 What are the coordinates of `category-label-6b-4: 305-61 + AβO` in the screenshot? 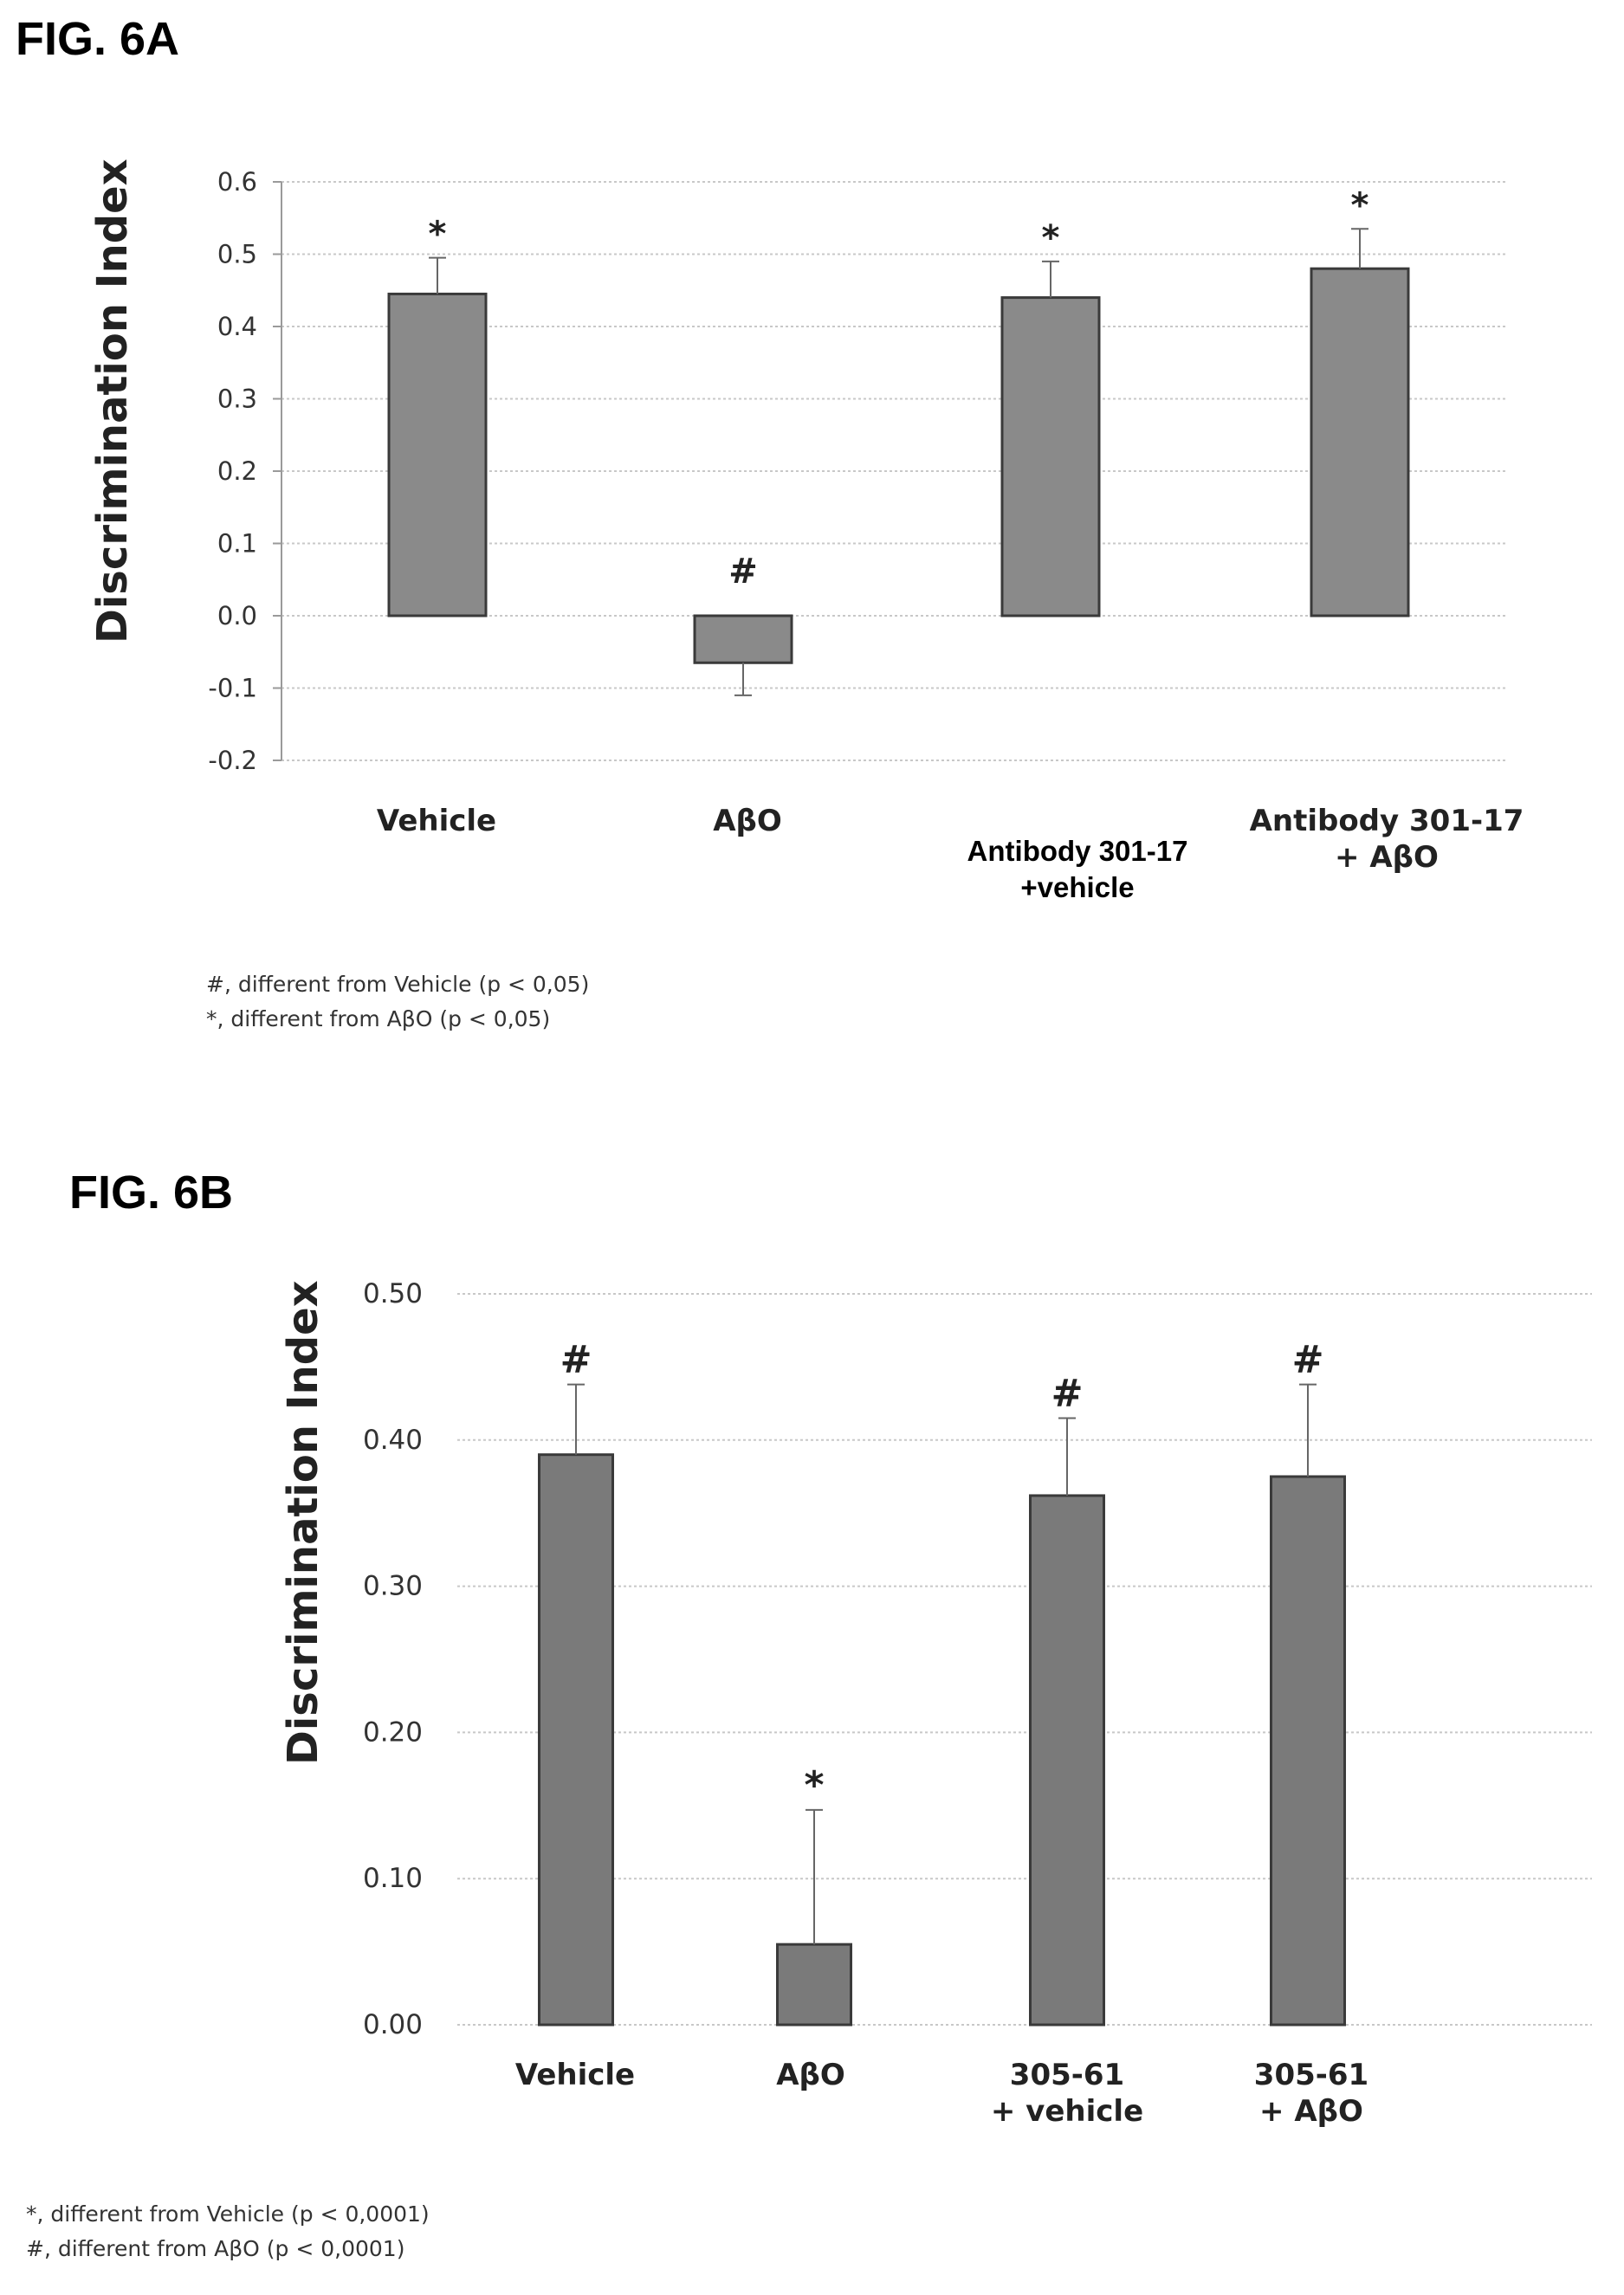 It's located at (1311, 2093).